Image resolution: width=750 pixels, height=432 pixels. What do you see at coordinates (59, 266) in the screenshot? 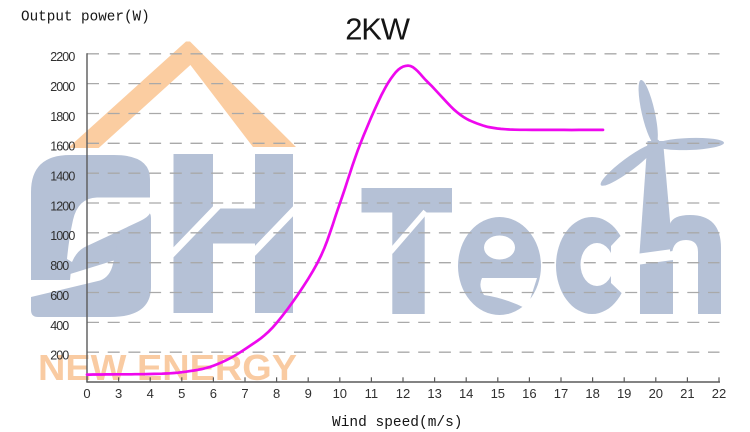
I see `svg-text: 800` at bounding box center [59, 266].